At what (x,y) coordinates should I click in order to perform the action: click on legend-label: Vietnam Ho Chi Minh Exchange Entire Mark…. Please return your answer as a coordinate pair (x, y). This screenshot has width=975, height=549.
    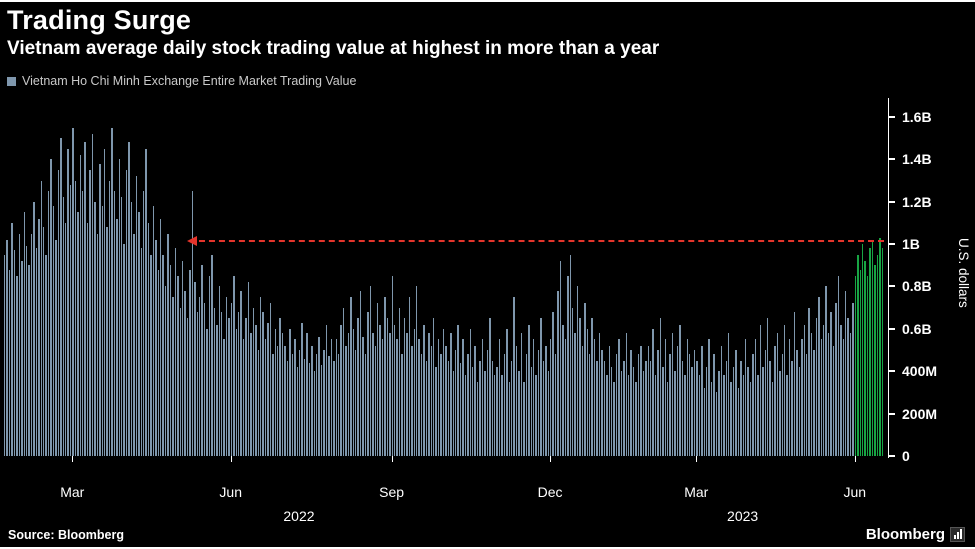
    Looking at the image, I should click on (189, 81).